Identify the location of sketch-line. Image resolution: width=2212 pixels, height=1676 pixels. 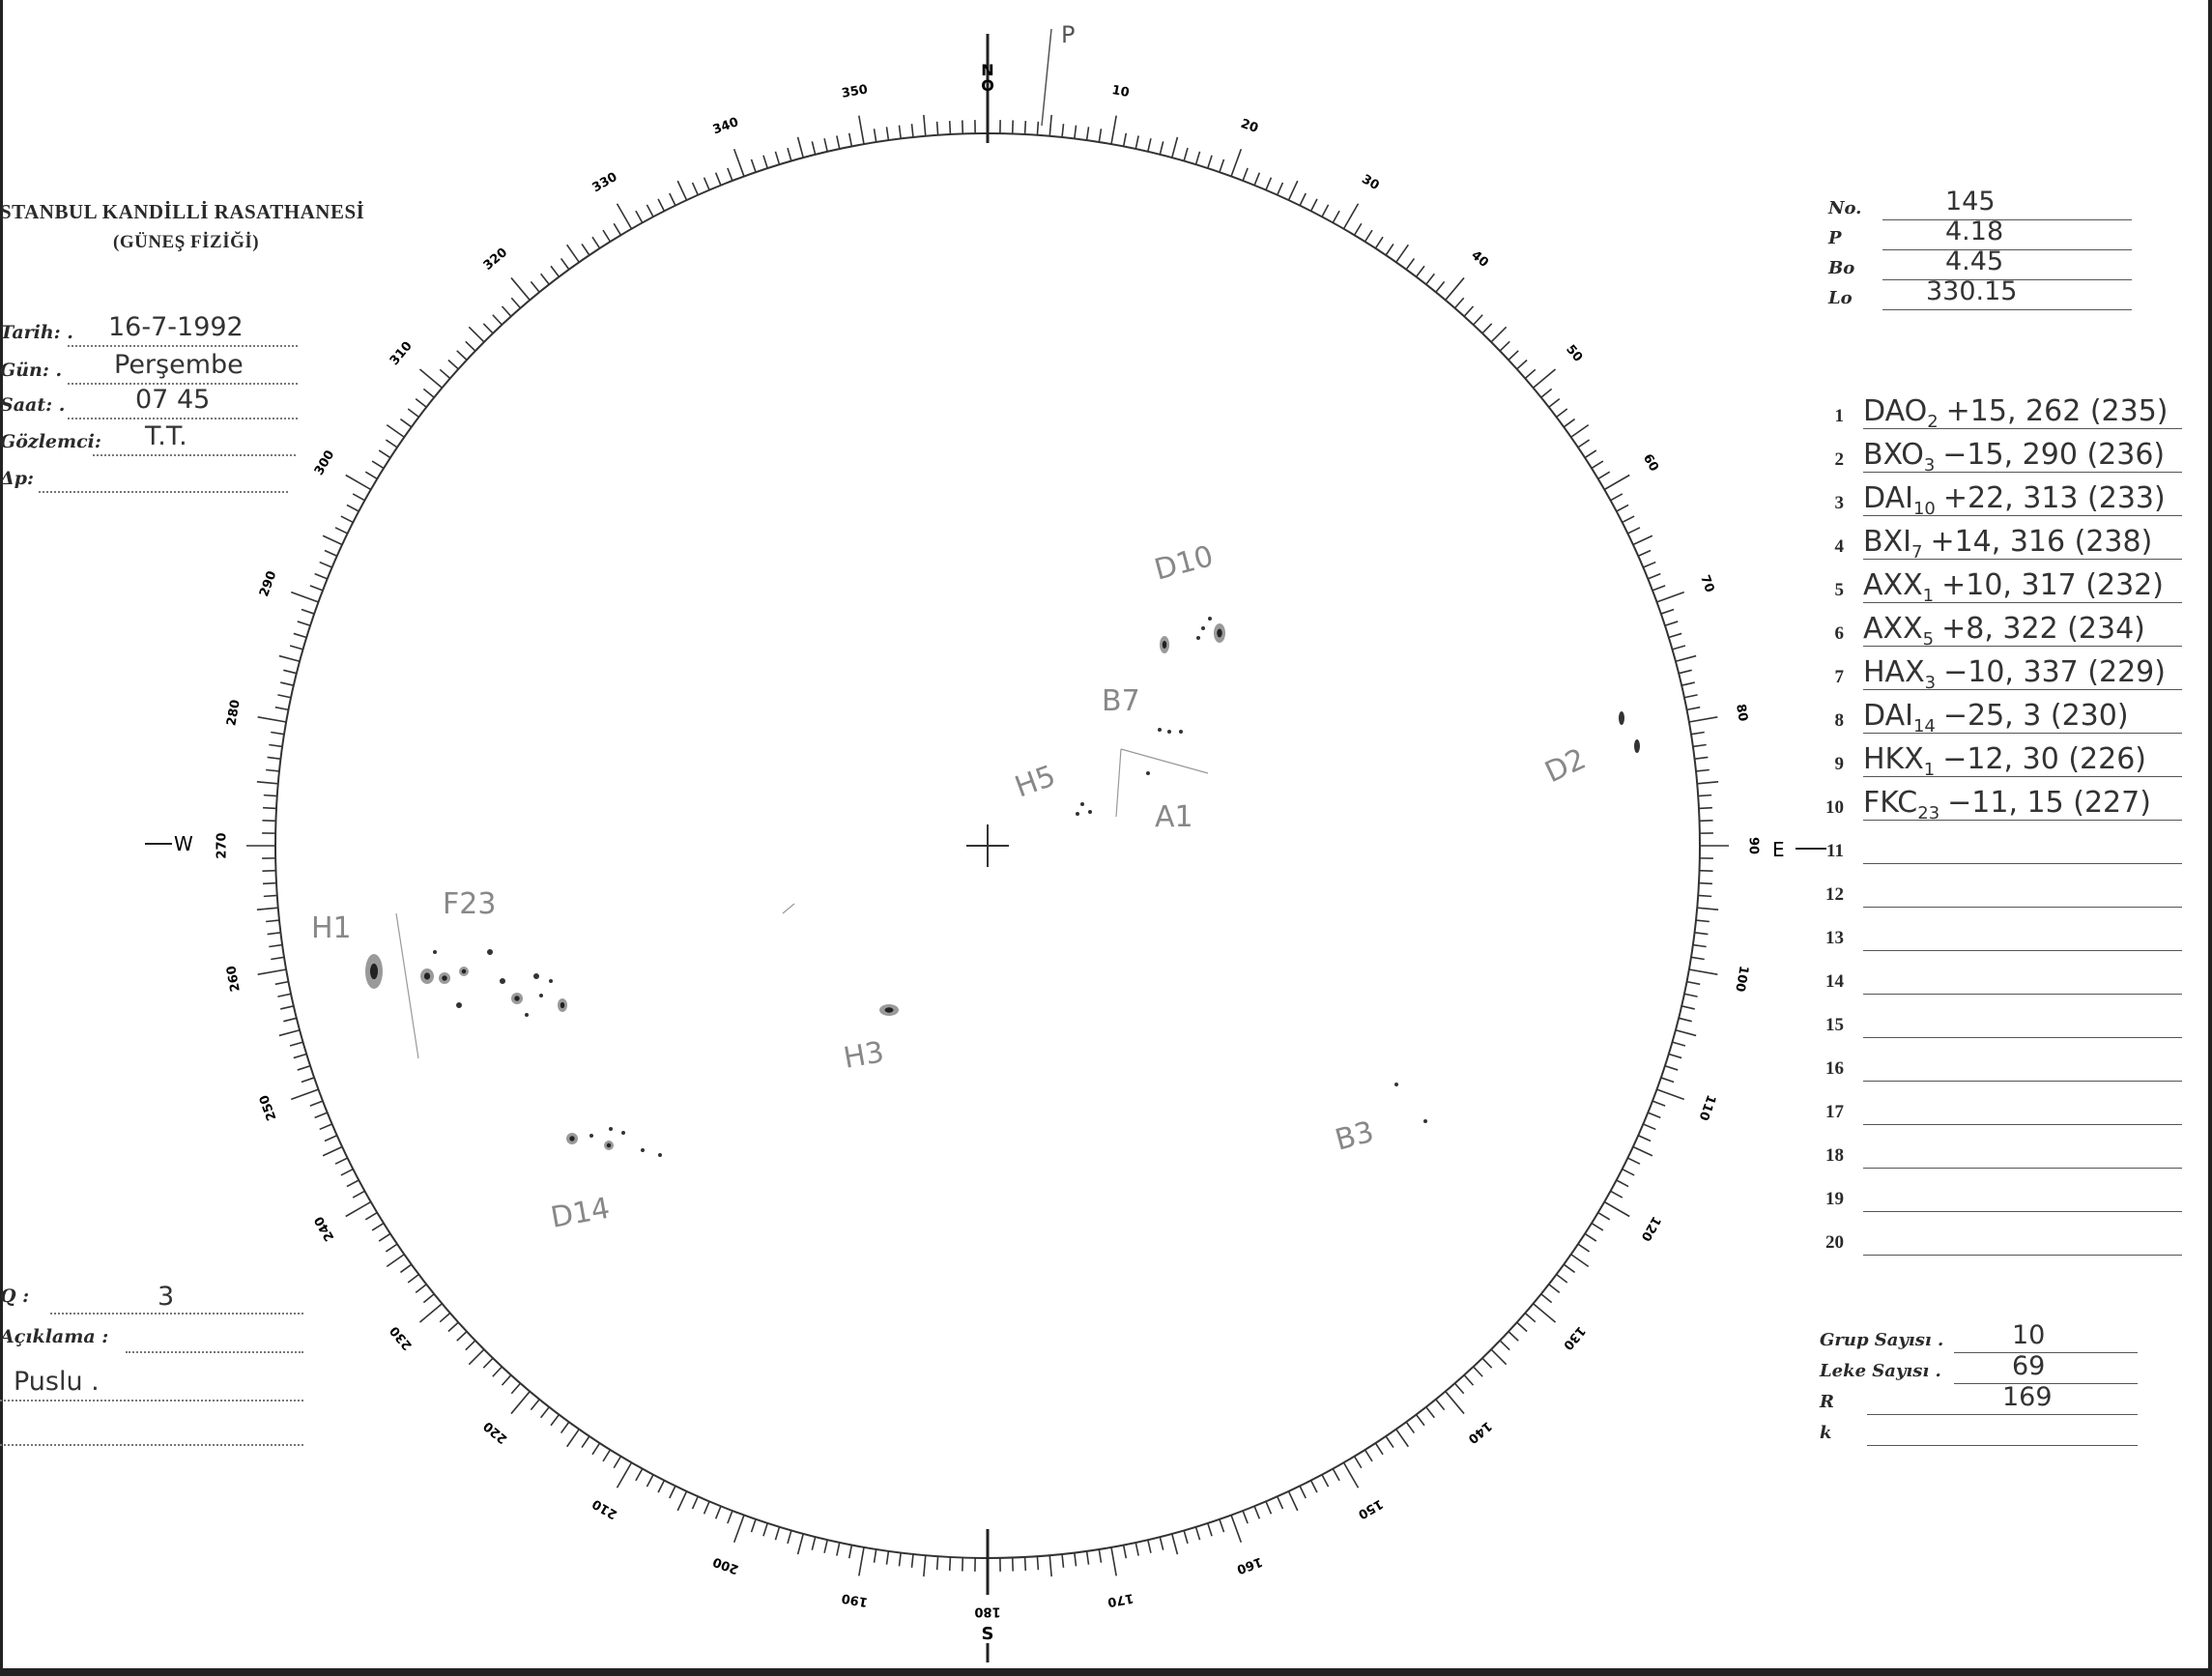
(1118, 783).